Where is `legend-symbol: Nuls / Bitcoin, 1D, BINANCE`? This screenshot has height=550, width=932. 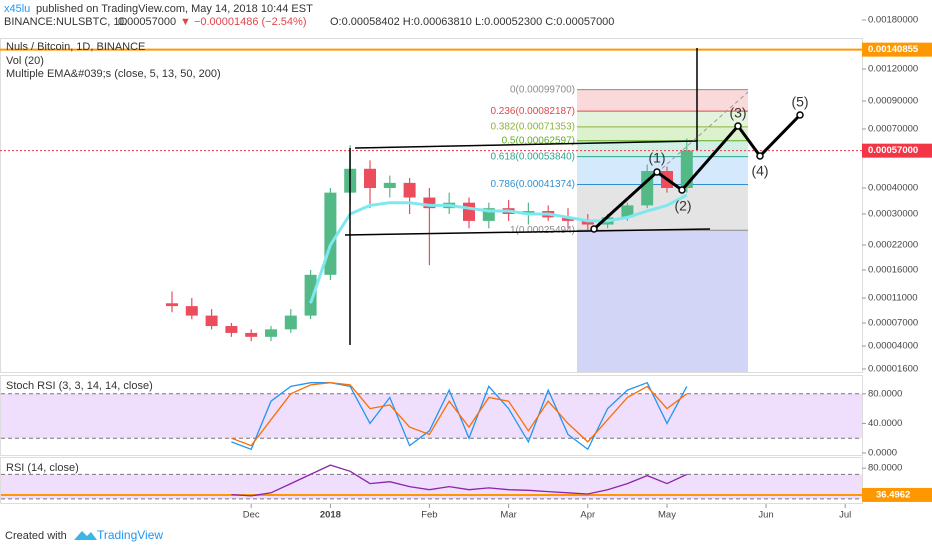
legend-symbol: Nuls / Bitcoin, 1D, BINANCE is located at coordinates (75, 47).